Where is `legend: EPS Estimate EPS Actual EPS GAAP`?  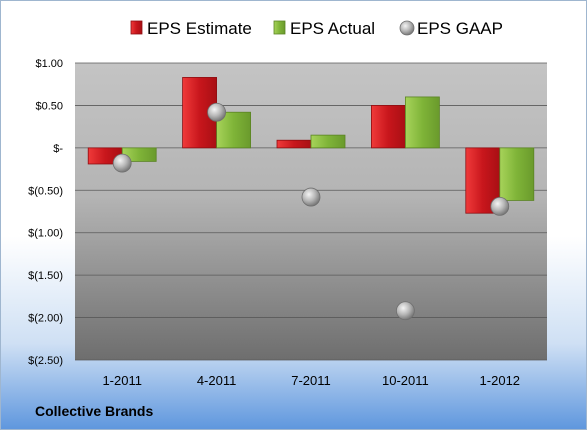 legend: EPS Estimate EPS Actual EPS GAAP is located at coordinates (316, 28).